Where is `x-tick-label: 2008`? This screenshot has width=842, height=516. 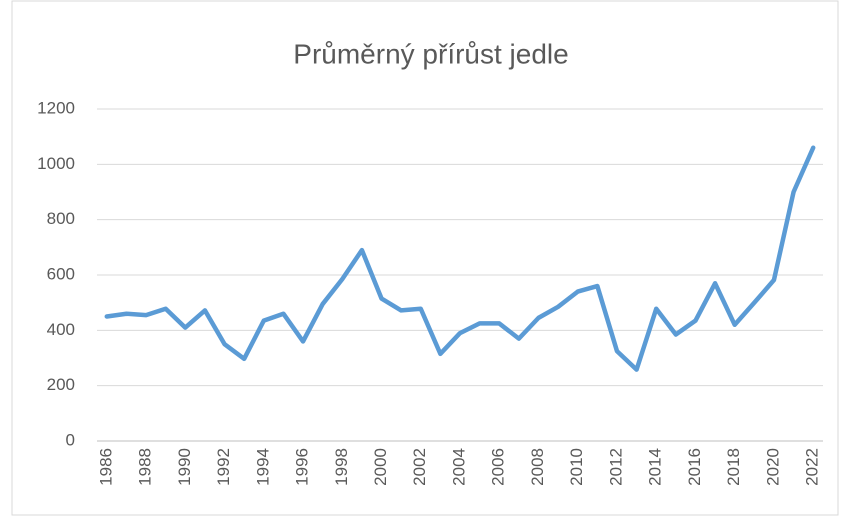 x-tick-label: 2008 is located at coordinates (537, 467).